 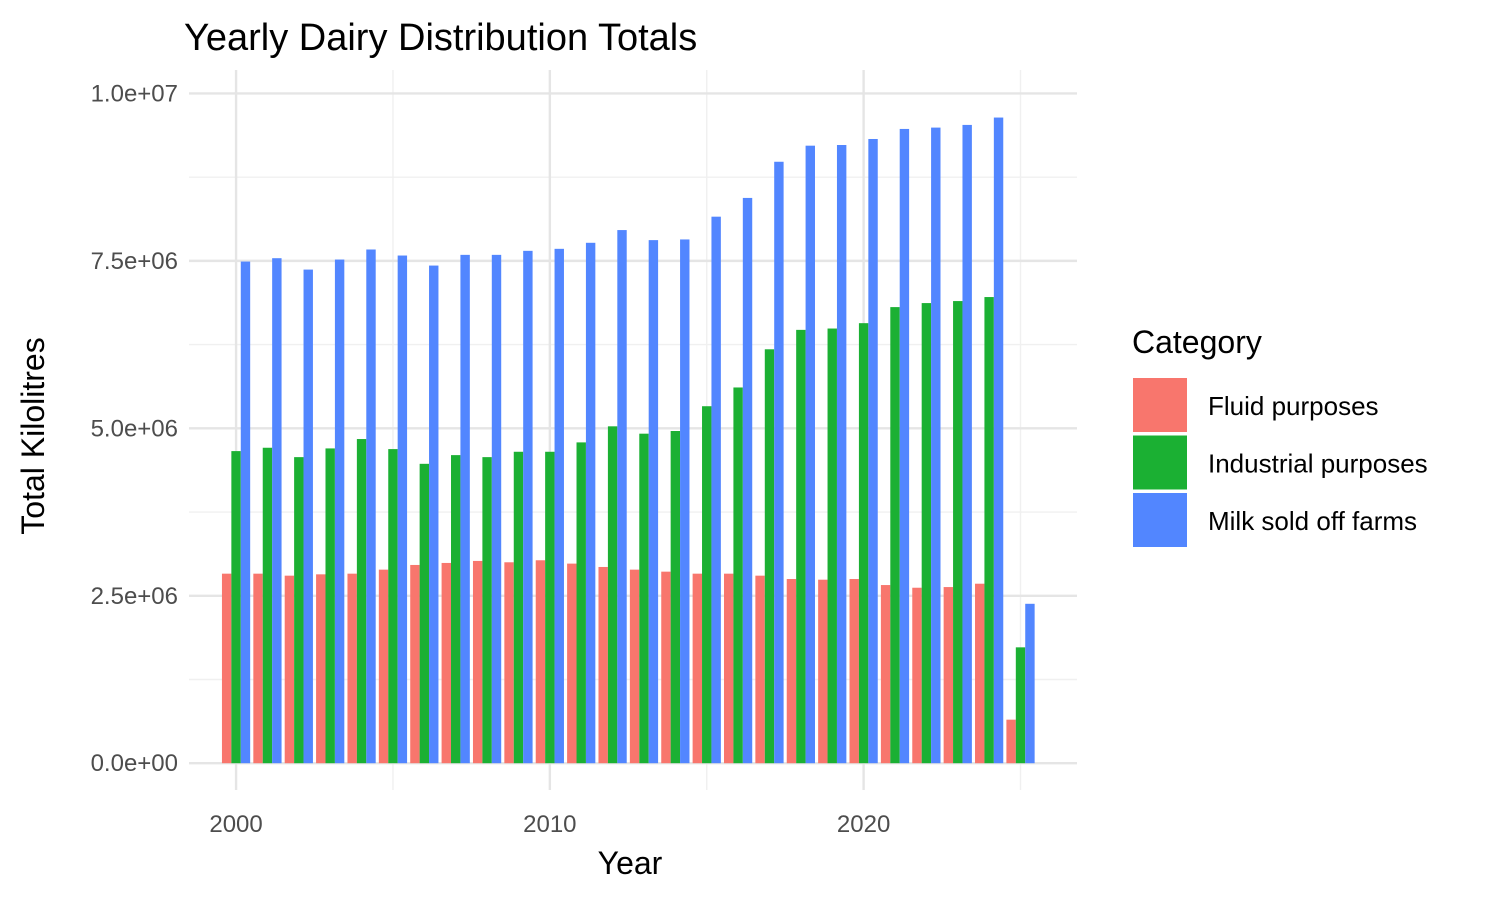 I want to click on y-tick-label: 1.0e+07, so click(x=134, y=93).